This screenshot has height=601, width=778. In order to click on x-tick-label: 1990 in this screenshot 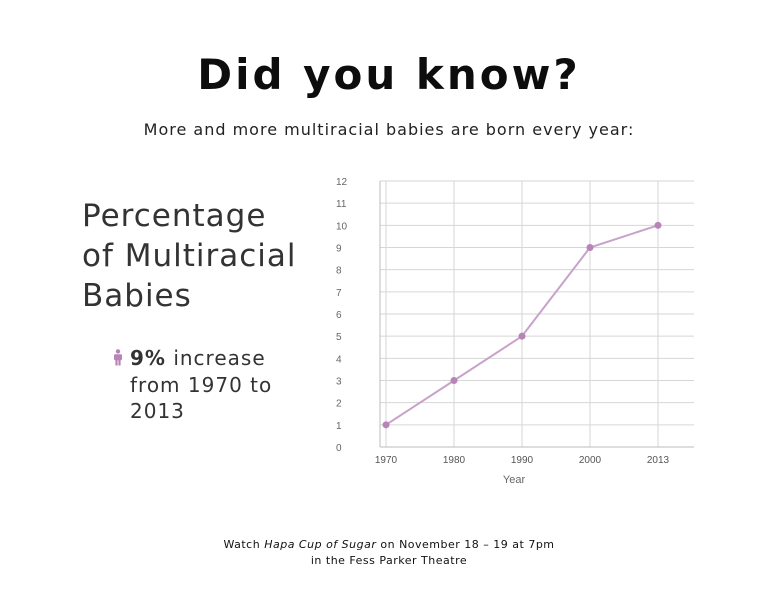, I will do `click(522, 460)`.